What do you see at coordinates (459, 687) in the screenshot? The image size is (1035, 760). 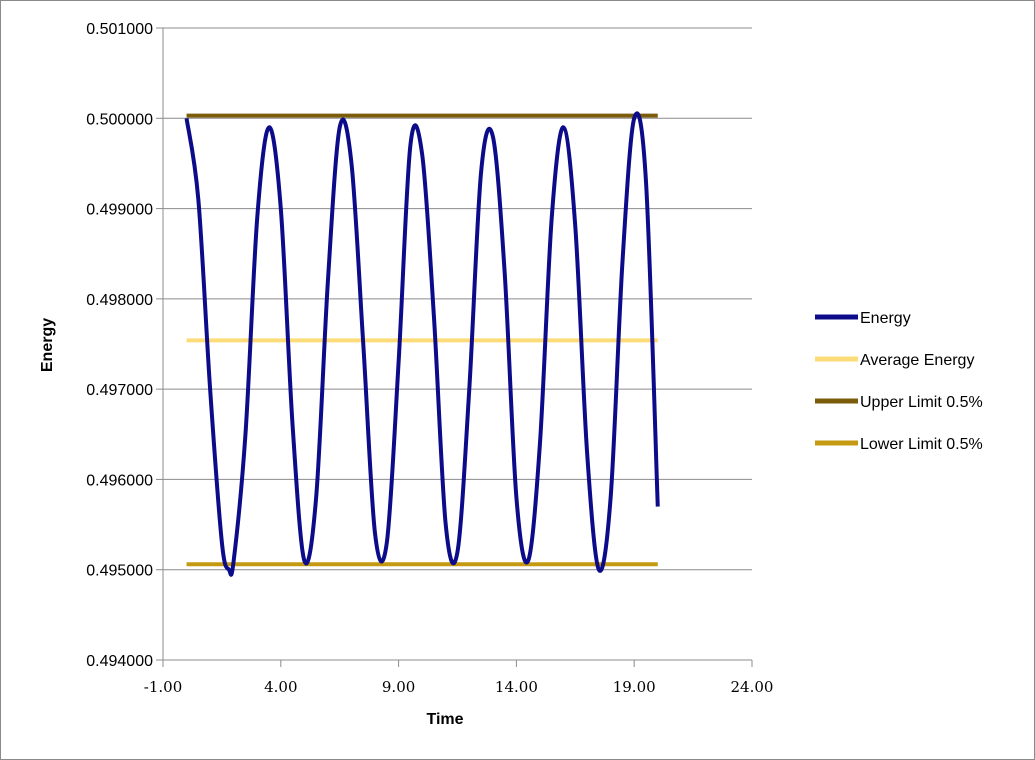 I see `x-tick-labels: -1.00 4.00 9.00 14.00 19.00 24.00` at bounding box center [459, 687].